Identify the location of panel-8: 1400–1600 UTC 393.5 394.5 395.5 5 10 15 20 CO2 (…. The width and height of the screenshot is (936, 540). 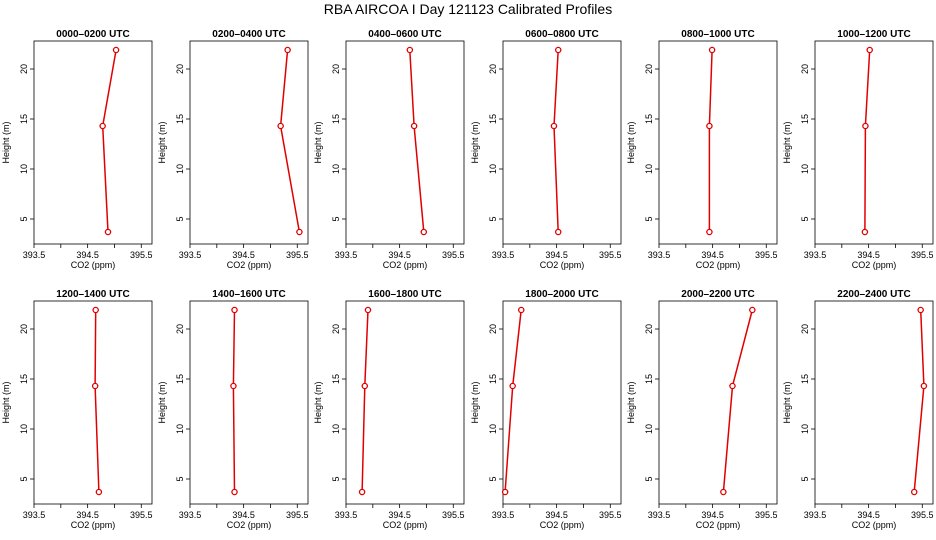
(233, 409).